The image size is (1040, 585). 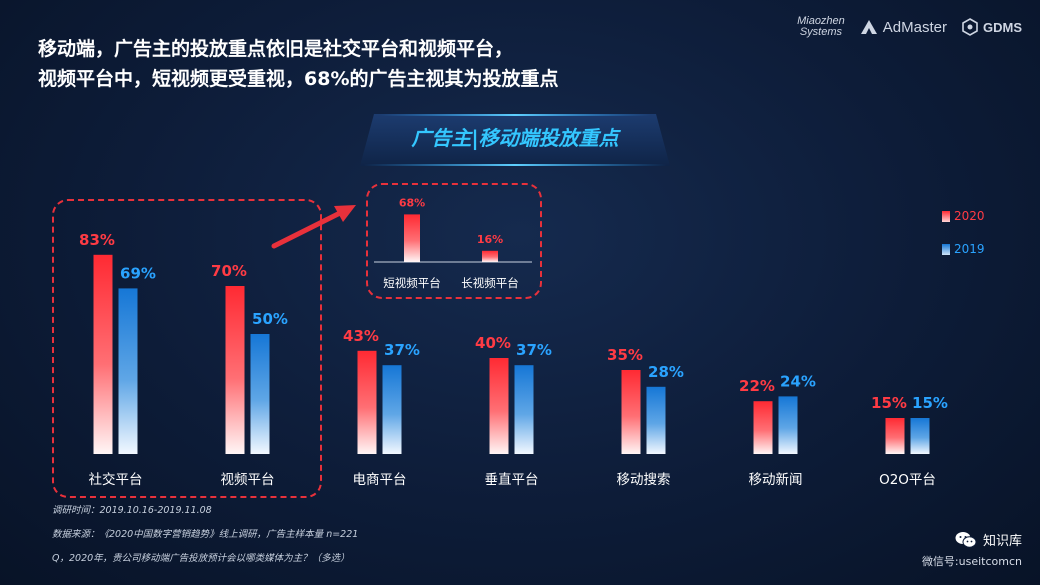 What do you see at coordinates (205, 534) in the screenshot?
I see `footnote-source: 数据来源：《2020中国数字营销趋势》线上调研，广告主样本量 n=221` at bounding box center [205, 534].